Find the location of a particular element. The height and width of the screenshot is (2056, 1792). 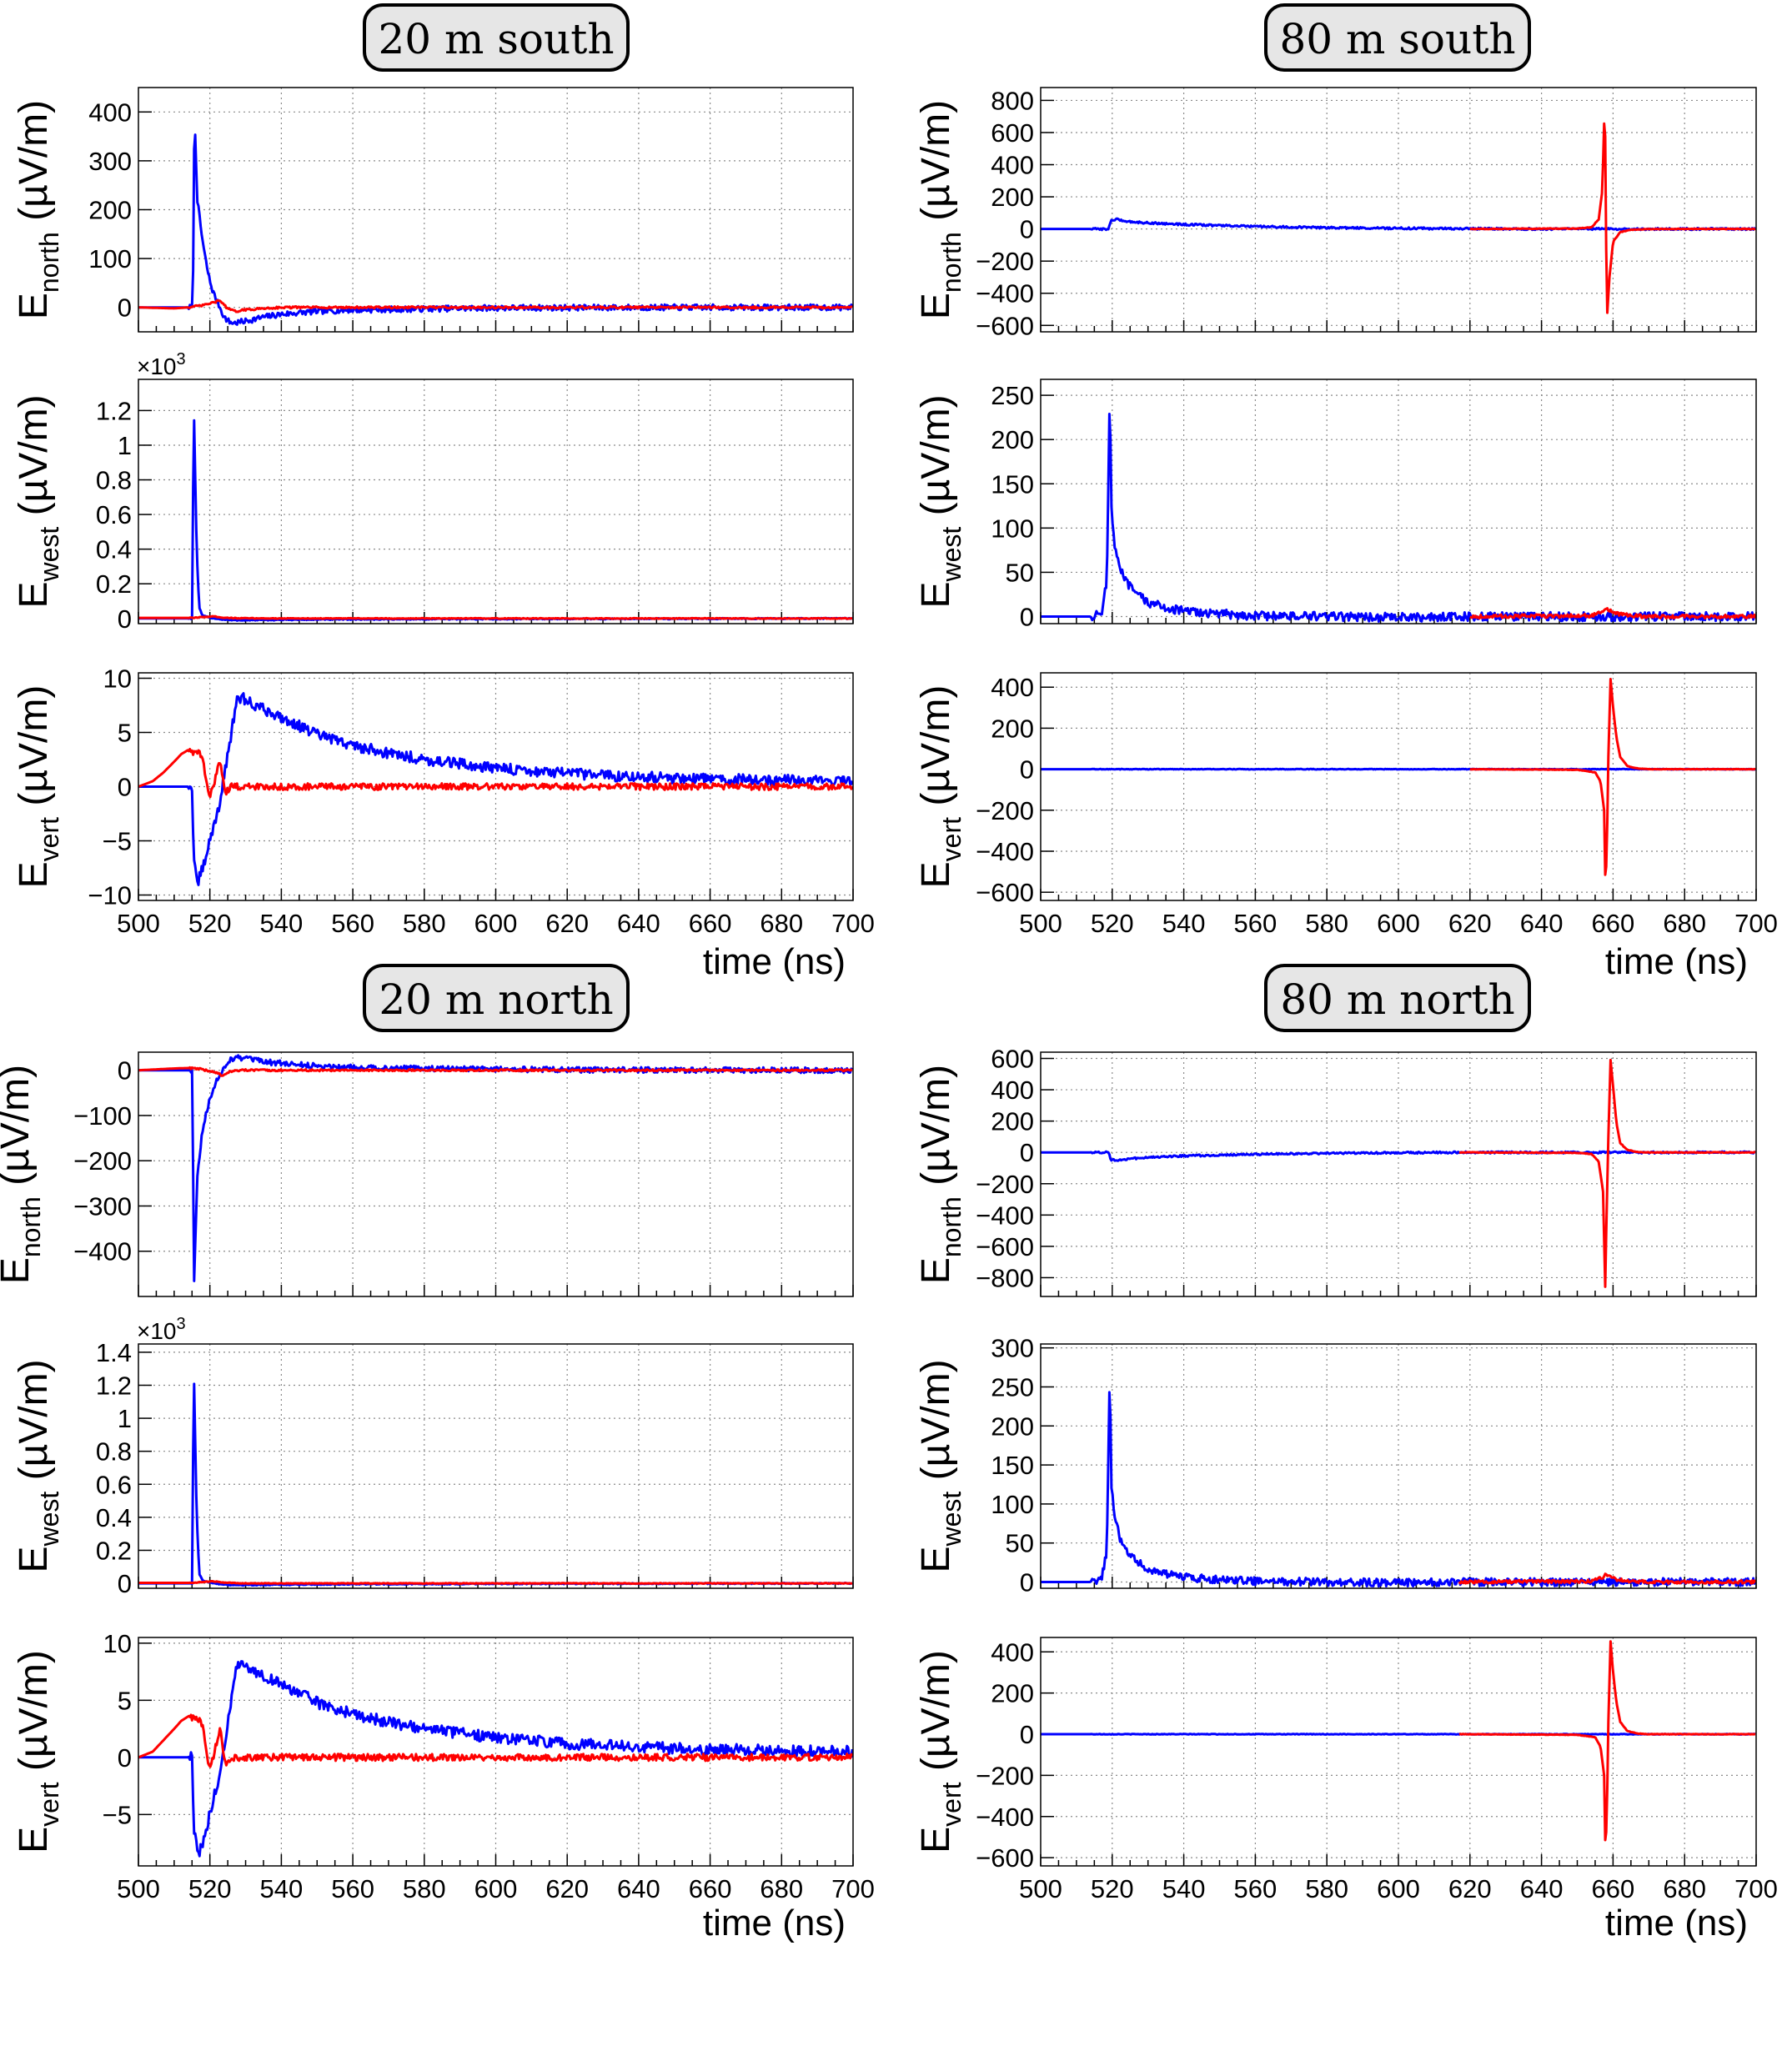

y-tick-label: 0.6 is located at coordinates (114, 1484).